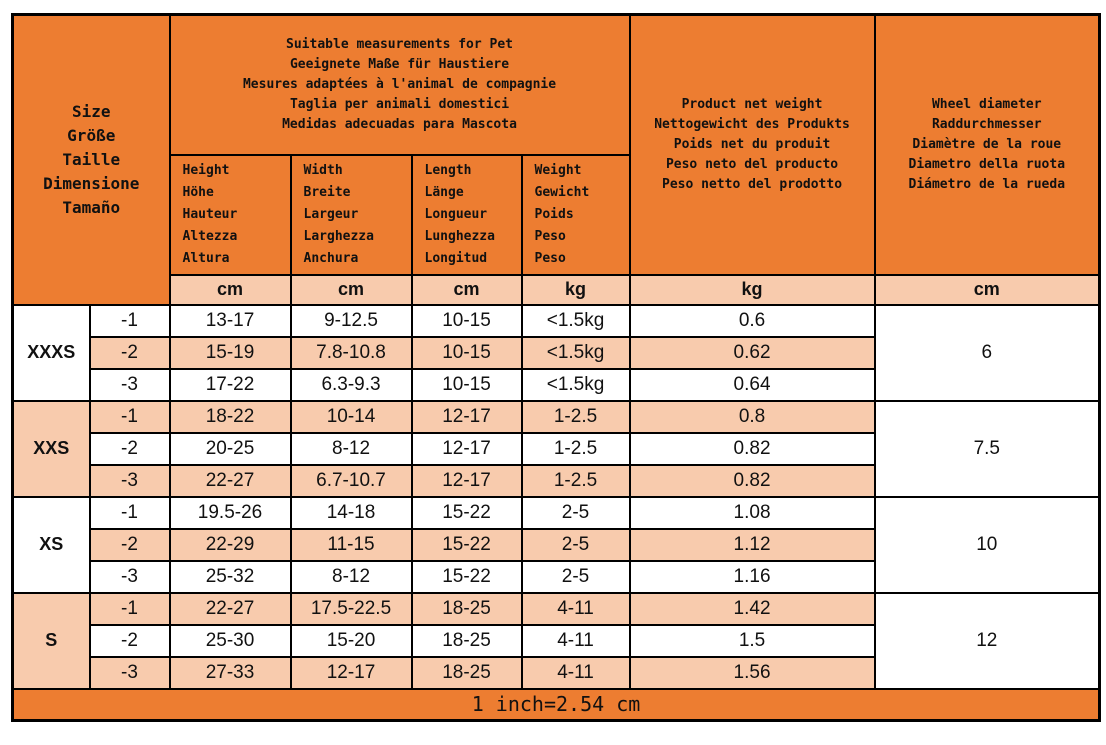 This screenshot has width=1106, height=745. What do you see at coordinates (351, 512) in the screenshot?
I see `cell-width: 14-18` at bounding box center [351, 512].